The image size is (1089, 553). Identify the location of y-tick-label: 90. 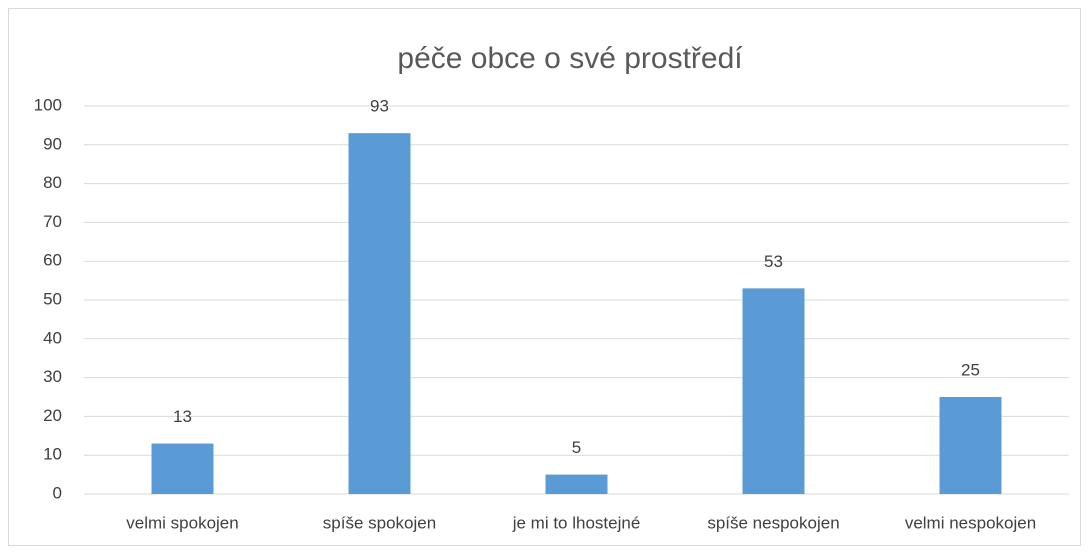
(52, 143).